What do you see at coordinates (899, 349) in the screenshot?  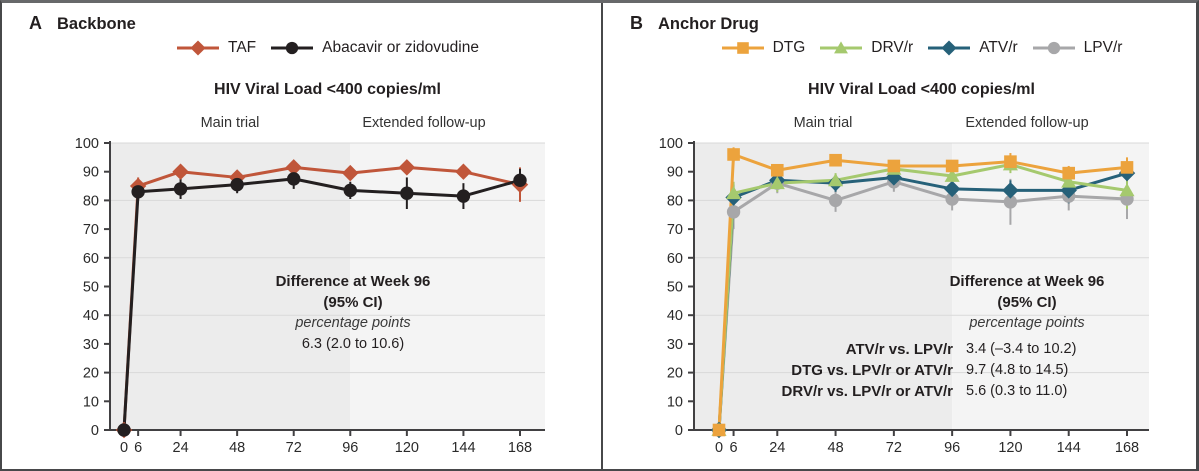 I see `annotation-row-label: ATV/r vs. LPV/r` at bounding box center [899, 349].